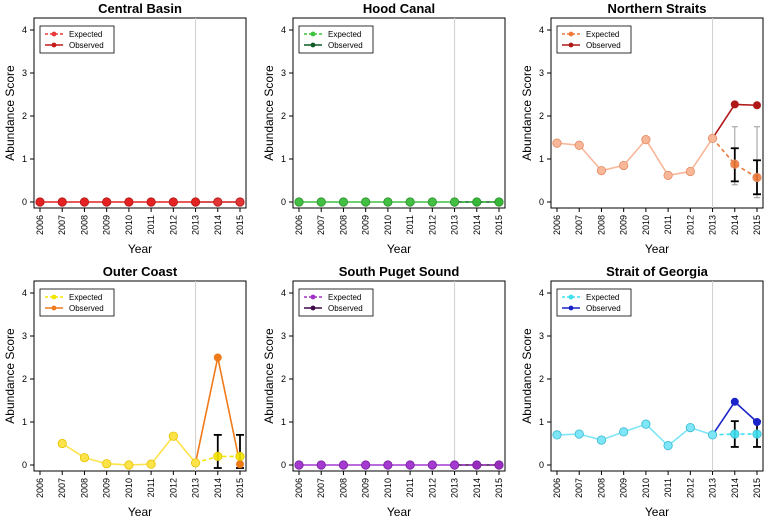 The height and width of the screenshot is (526, 784). What do you see at coordinates (579, 488) in the screenshot?
I see `x-tick-label: 2007` at bounding box center [579, 488].